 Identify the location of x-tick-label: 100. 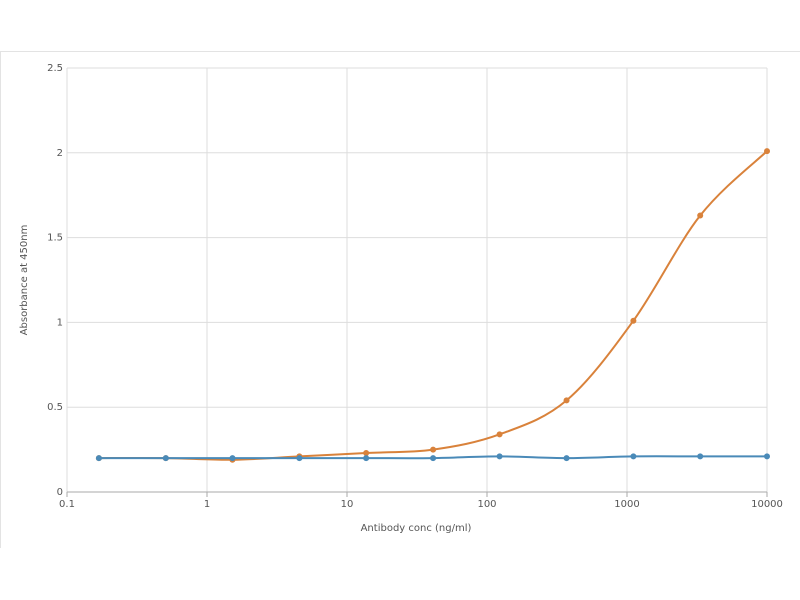
(486, 504).